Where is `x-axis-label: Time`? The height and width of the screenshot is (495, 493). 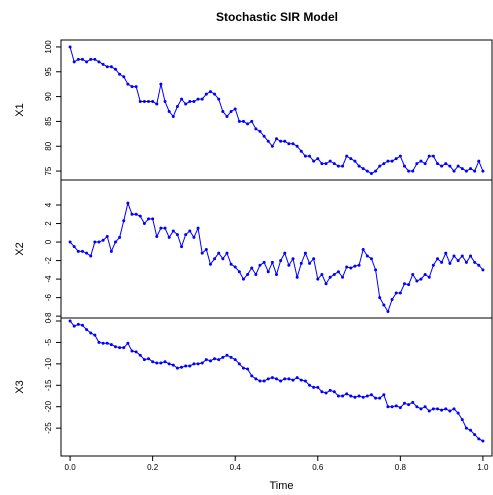
x-axis-label: Time is located at coordinates (281, 486).